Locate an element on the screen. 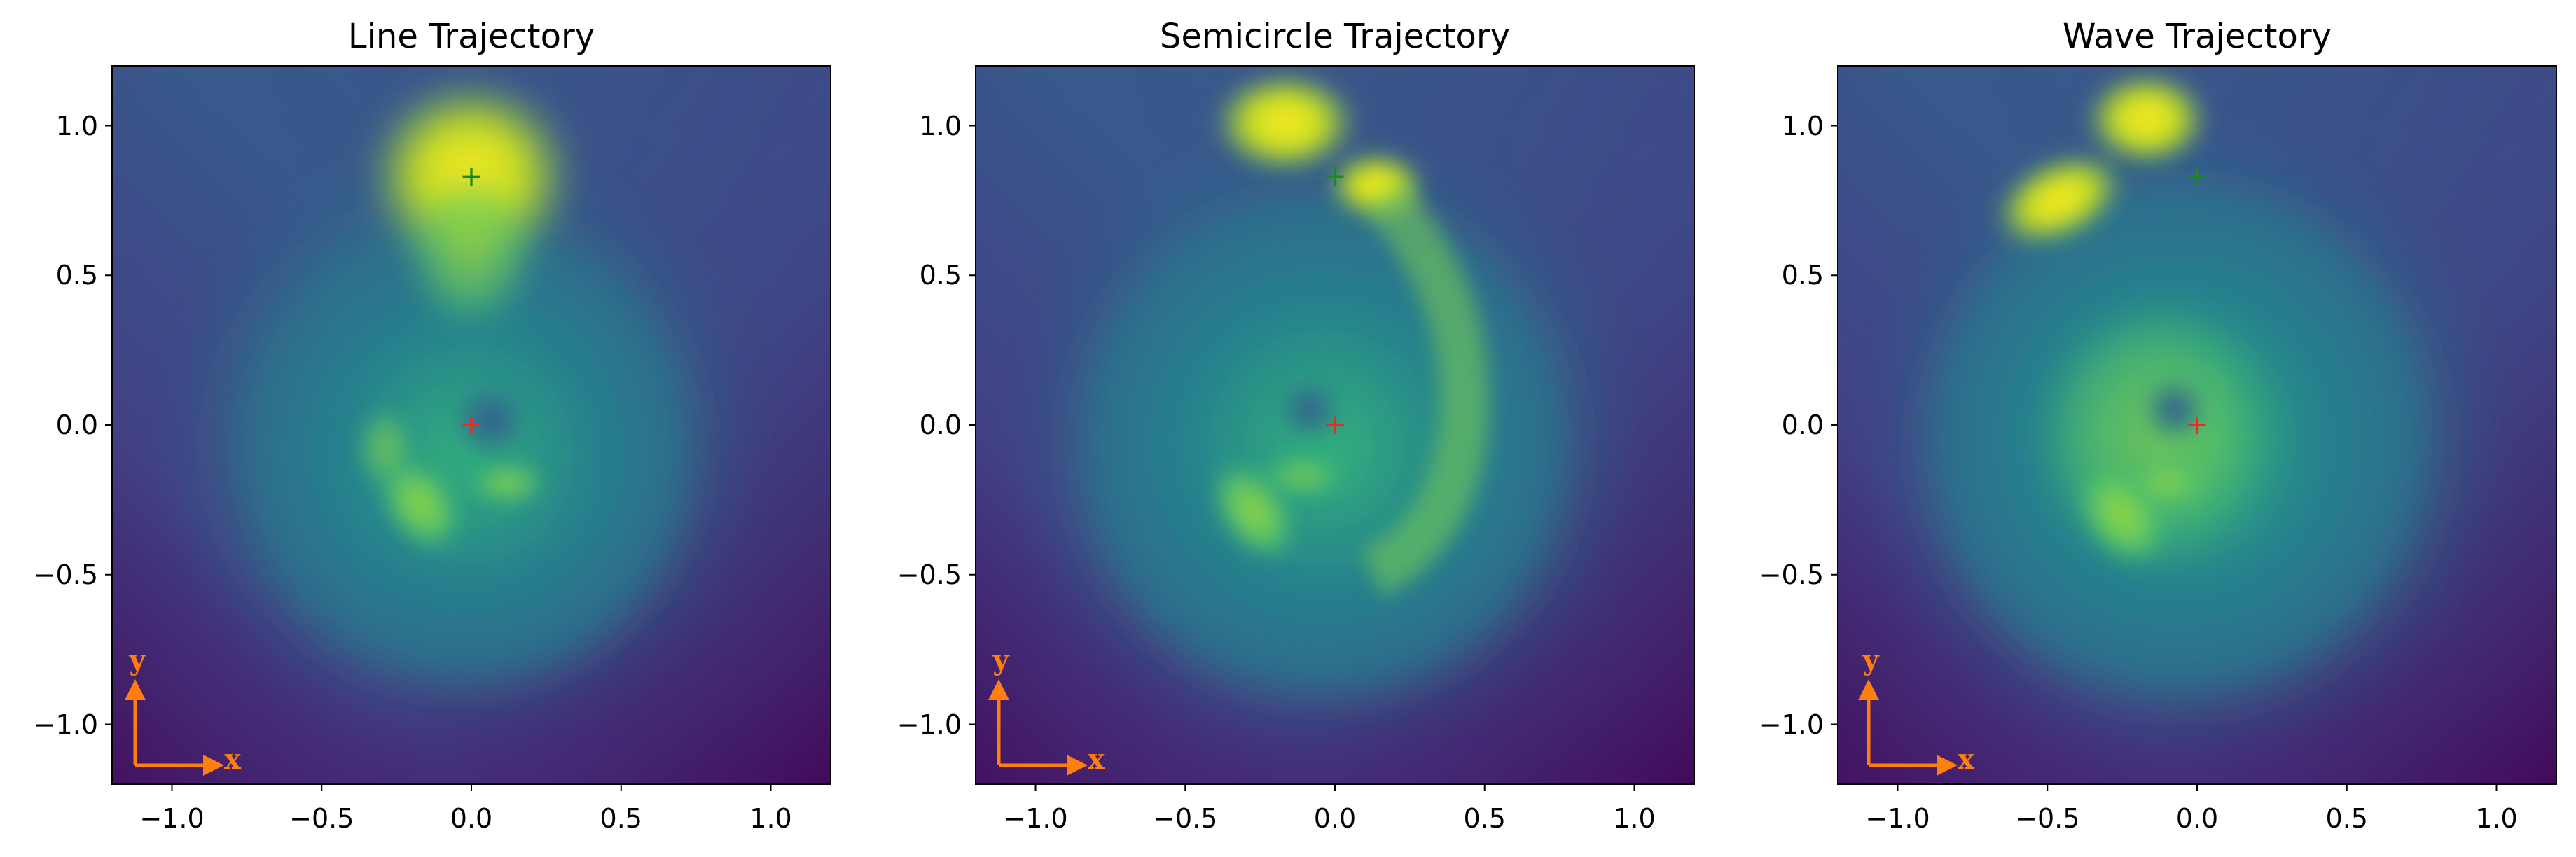 The width and height of the screenshot is (2576, 857). arc-band is located at coordinates (1425, 388).